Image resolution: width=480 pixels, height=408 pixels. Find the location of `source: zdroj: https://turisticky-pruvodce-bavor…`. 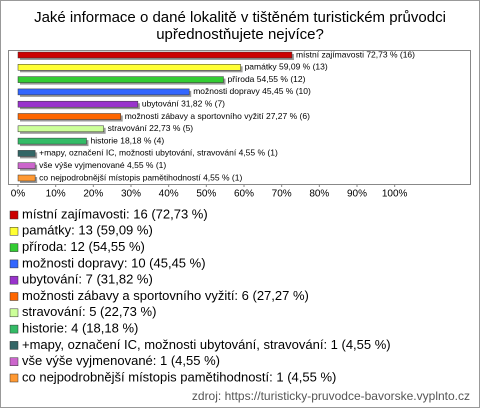

source: zdroj: https://turisticky-pruvodce-bavor… is located at coordinates (331, 396).